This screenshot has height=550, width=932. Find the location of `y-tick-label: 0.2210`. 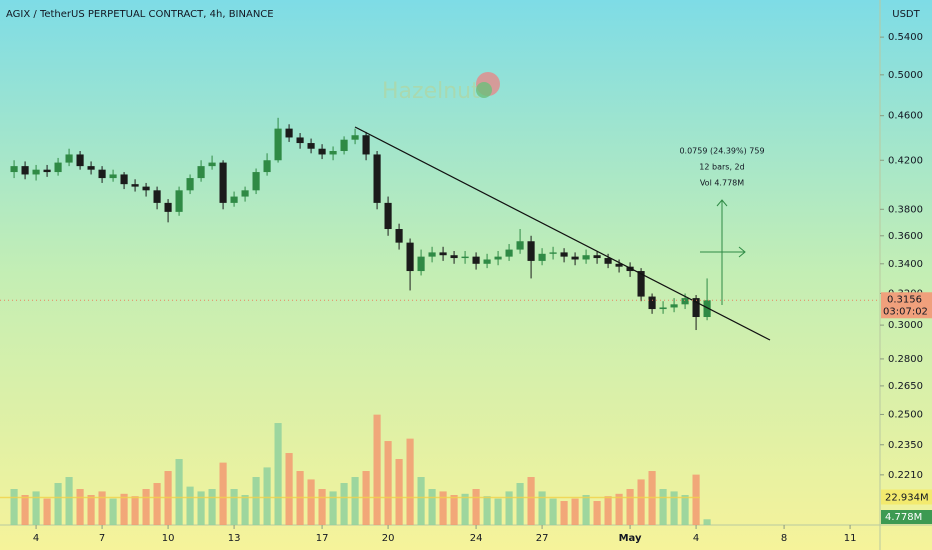

y-tick-label: 0.2210 is located at coordinates (905, 475).